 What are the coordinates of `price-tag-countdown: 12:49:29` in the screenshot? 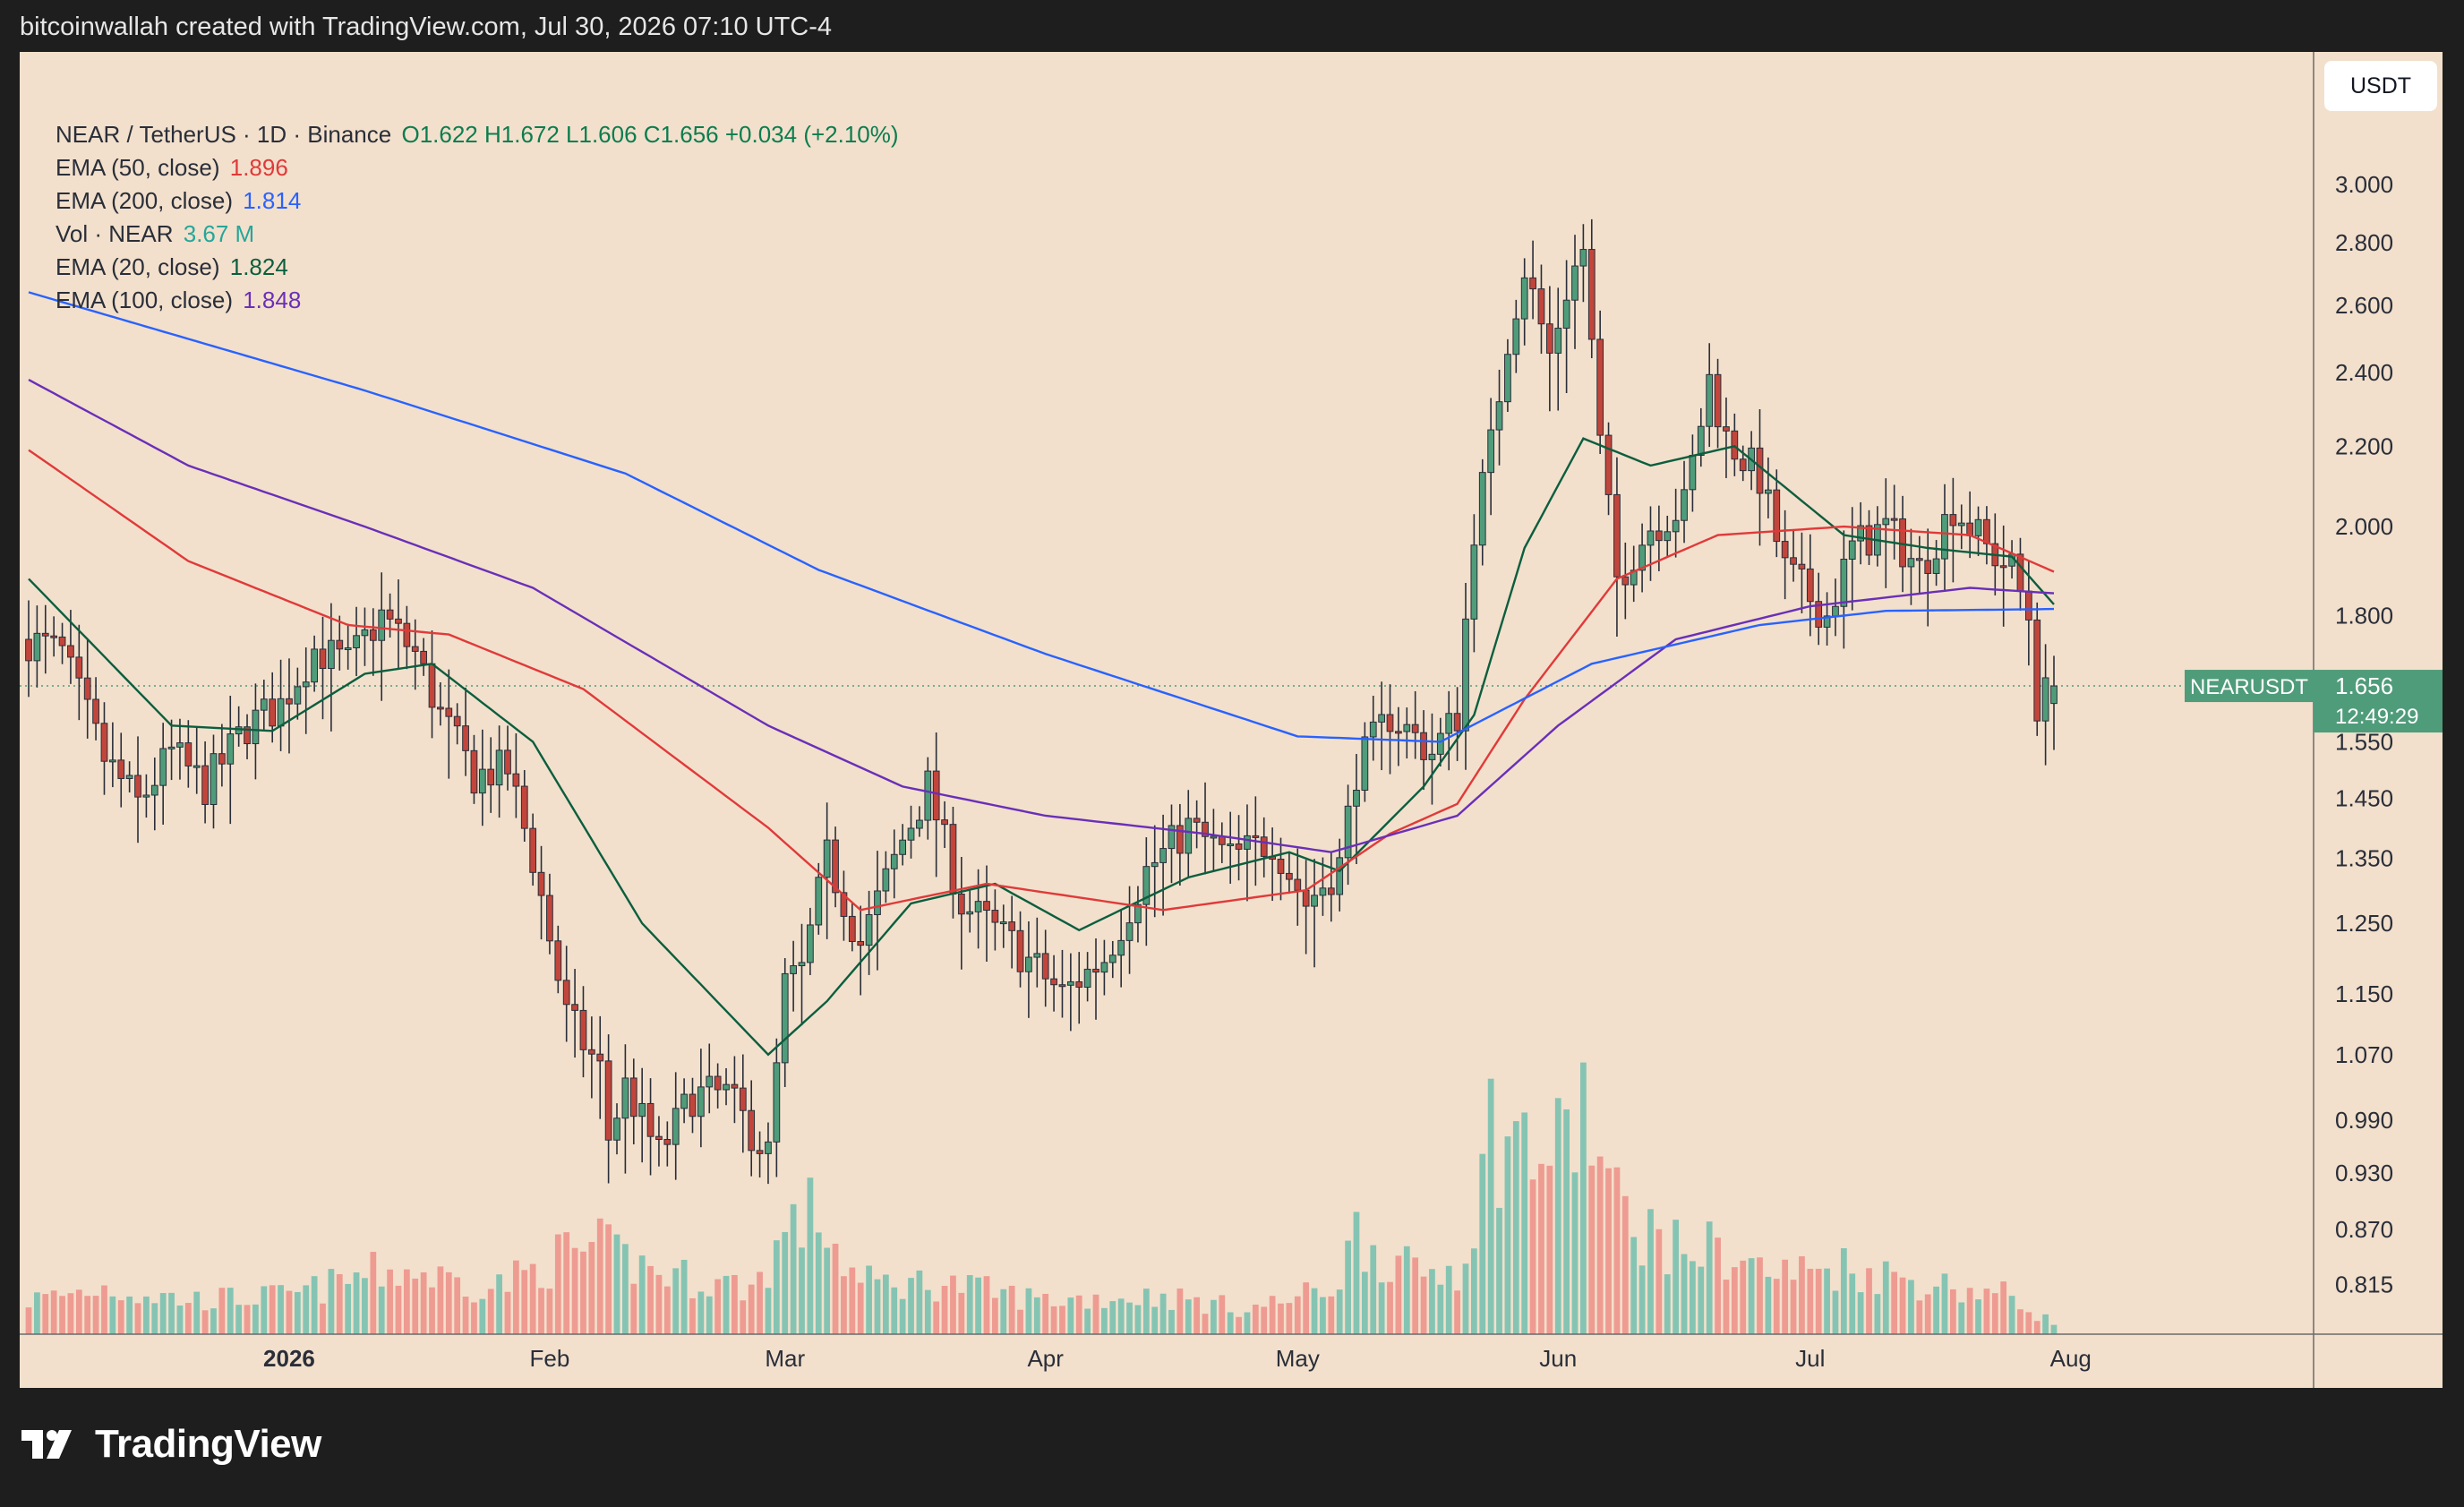 It's located at (2376, 717).